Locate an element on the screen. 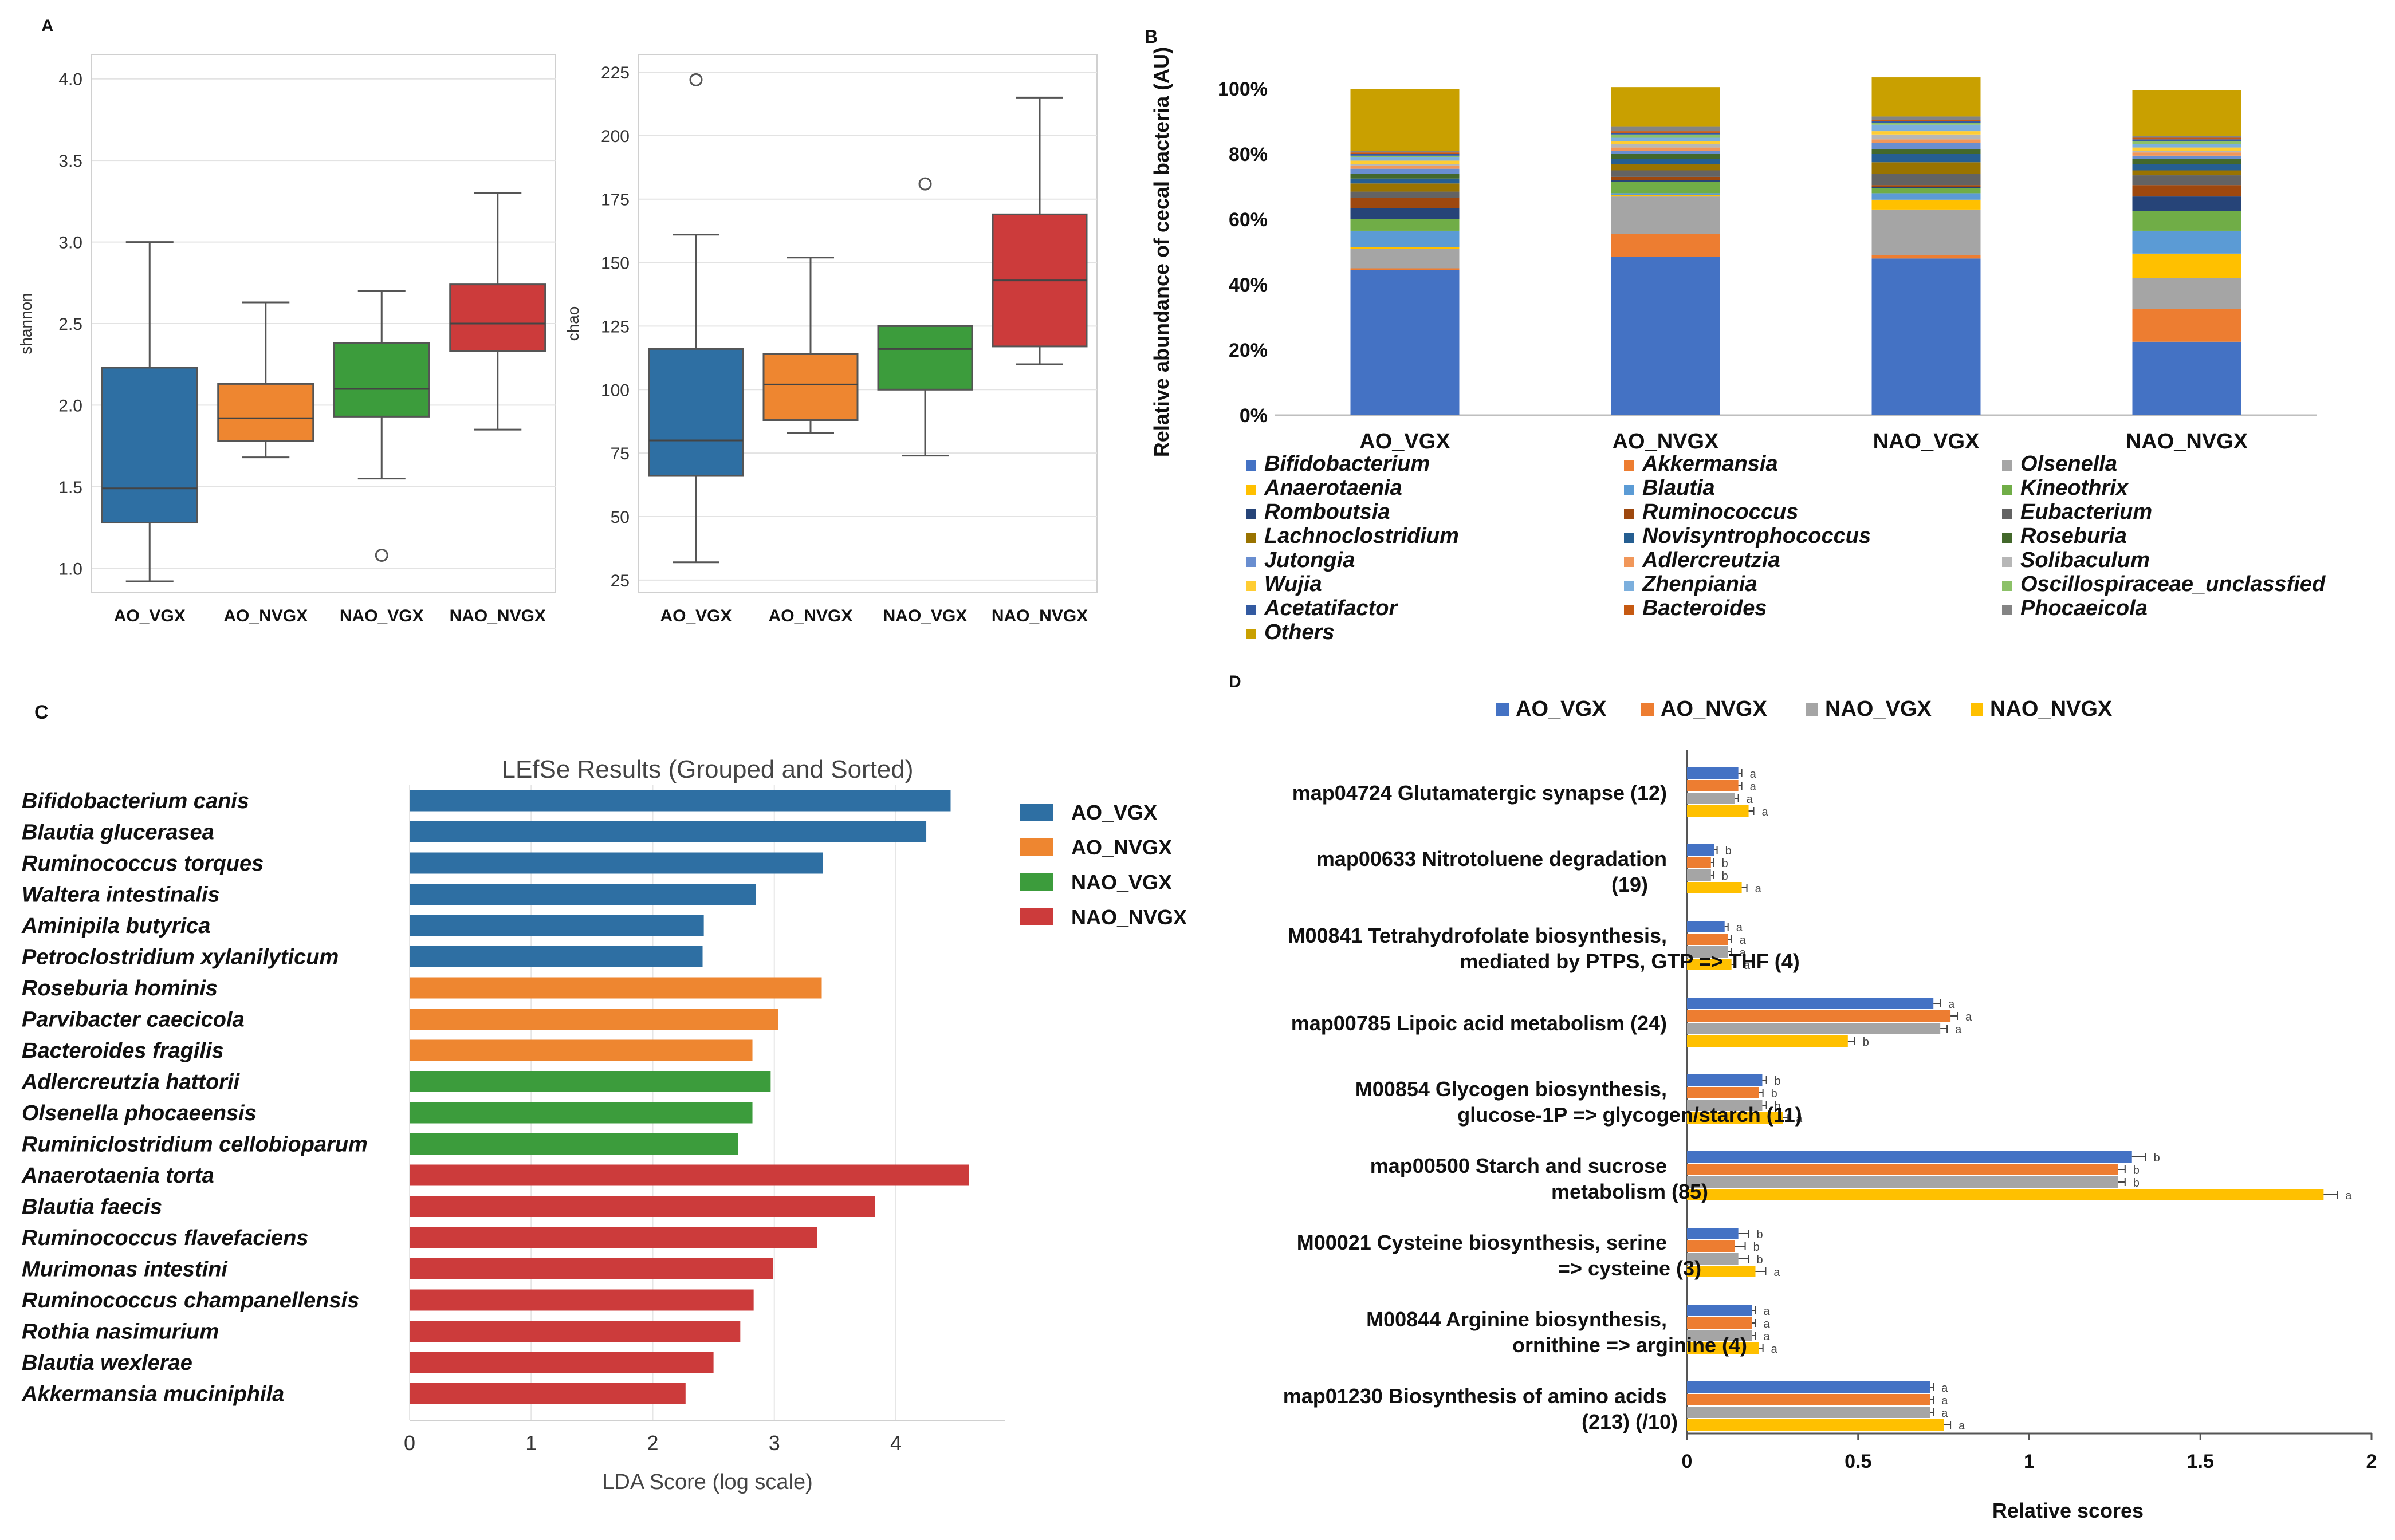 The height and width of the screenshot is (1540, 2395). x-tick-label: NAO_NVGX is located at coordinates (498, 615).